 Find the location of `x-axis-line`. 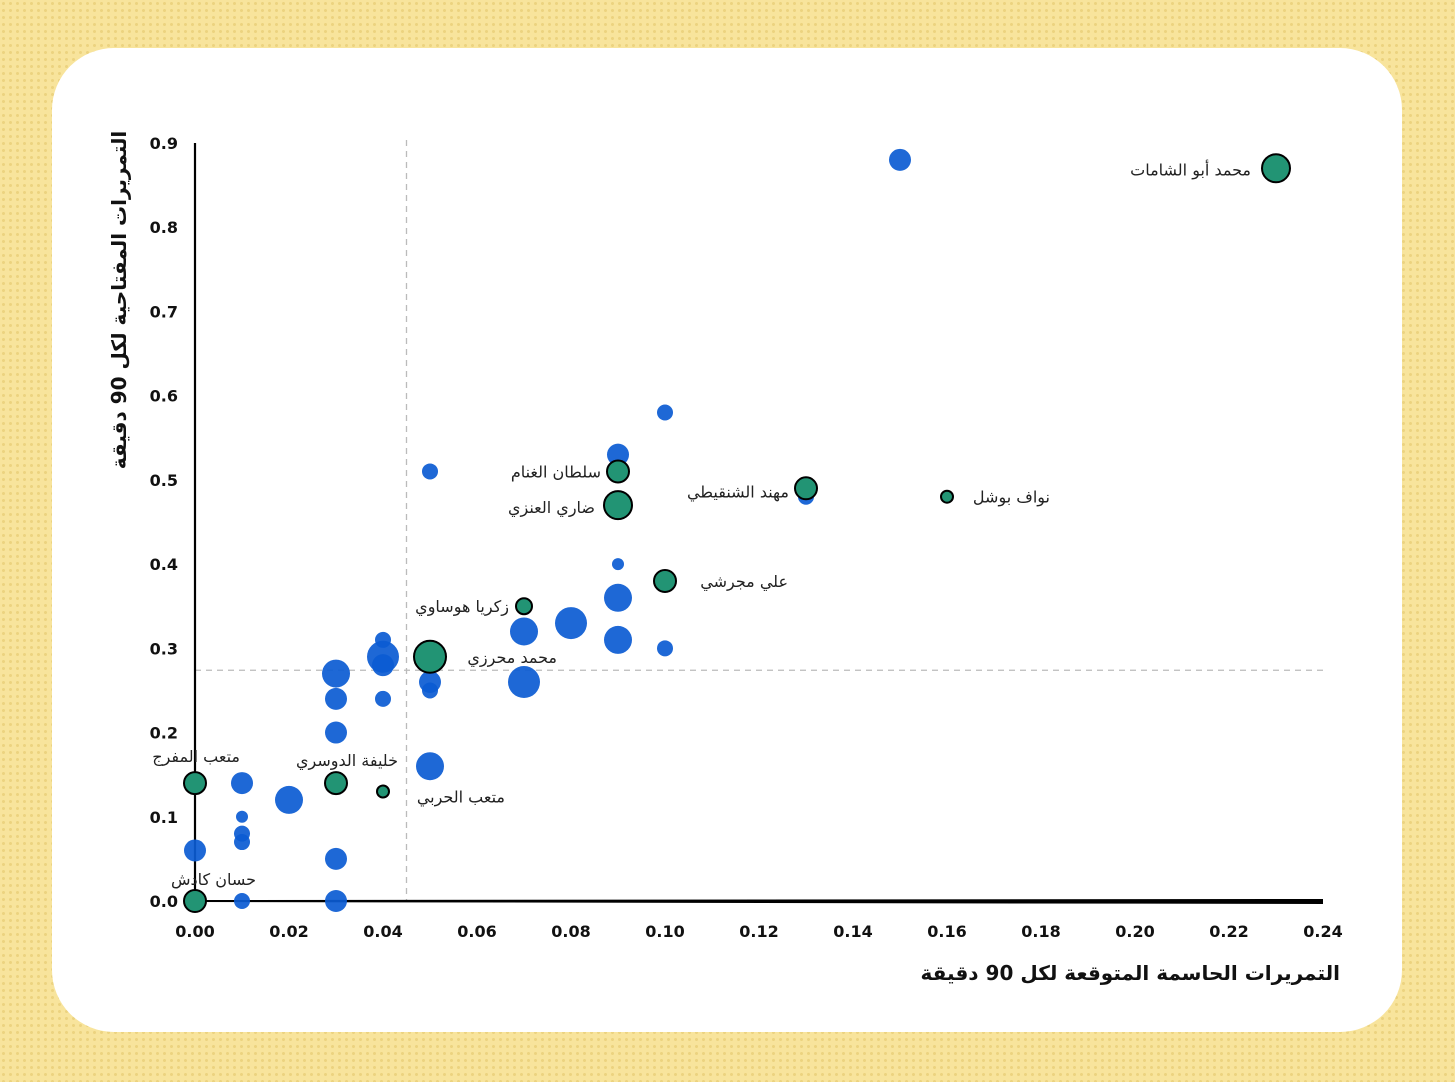

x-axis-line is located at coordinates (759, 901).